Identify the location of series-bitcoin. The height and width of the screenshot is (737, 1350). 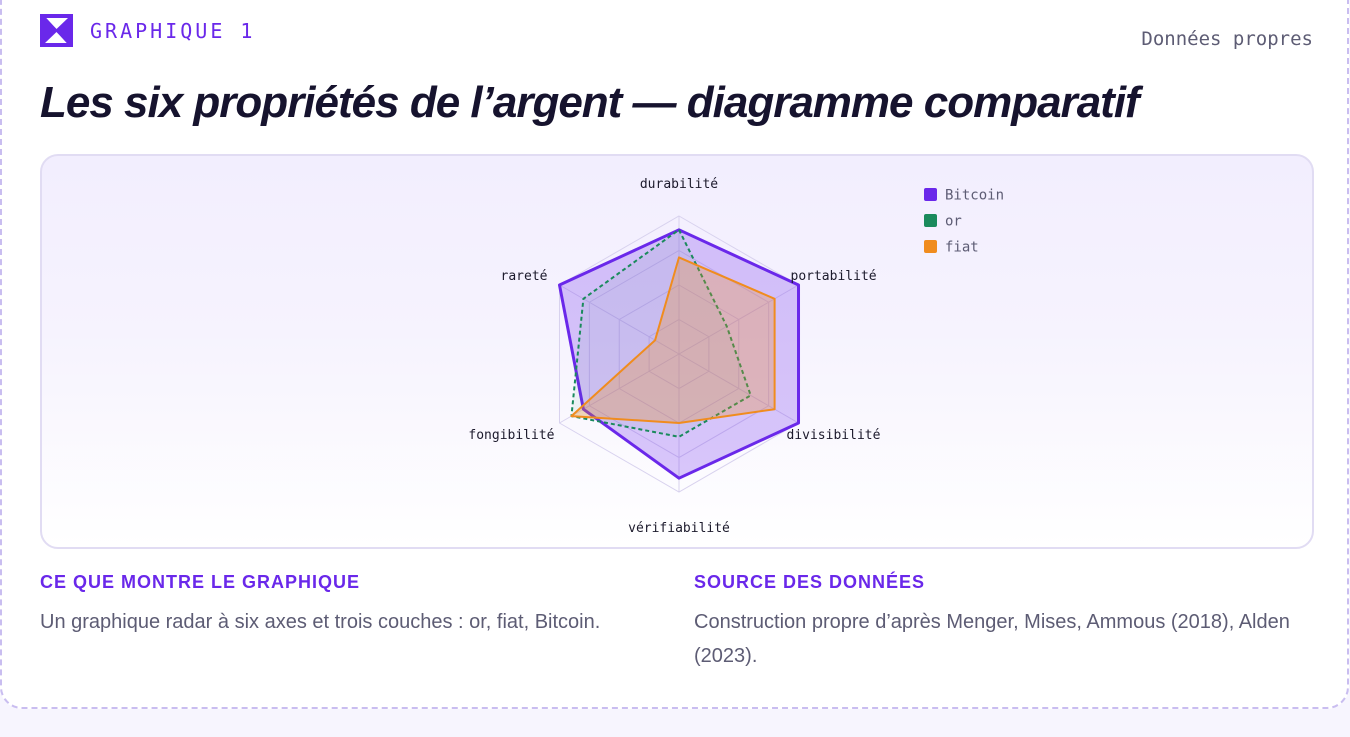
(679, 354).